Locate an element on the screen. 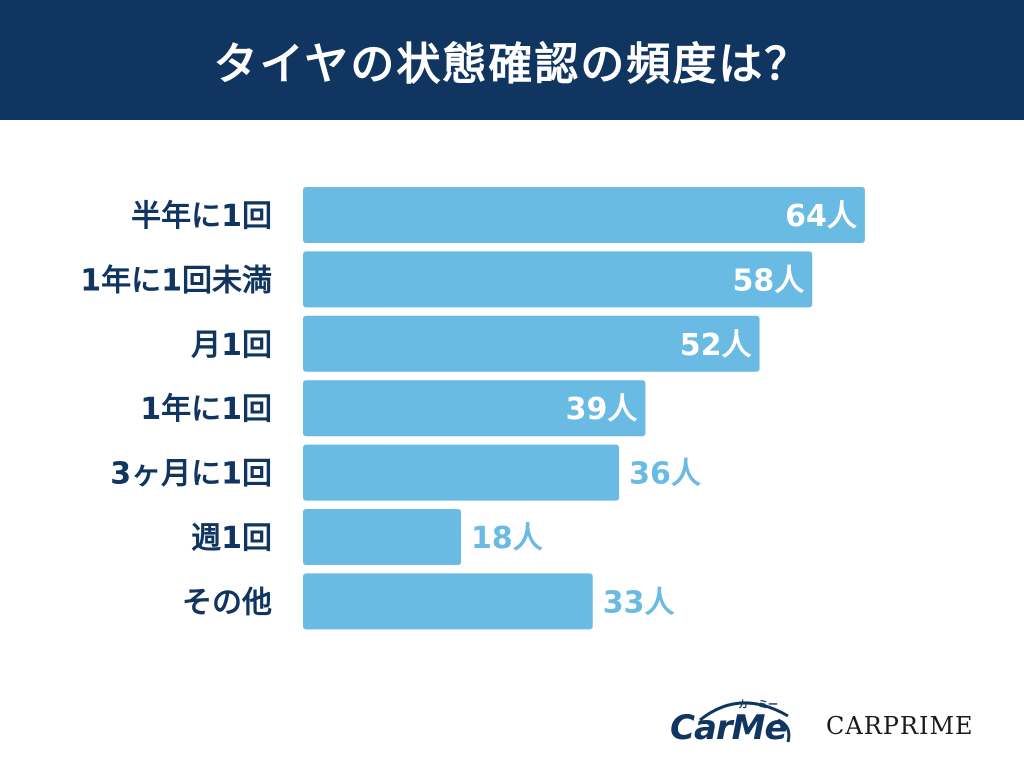 This screenshot has height=768, width=1024. category-label-2: 月1回 is located at coordinates (231, 345).